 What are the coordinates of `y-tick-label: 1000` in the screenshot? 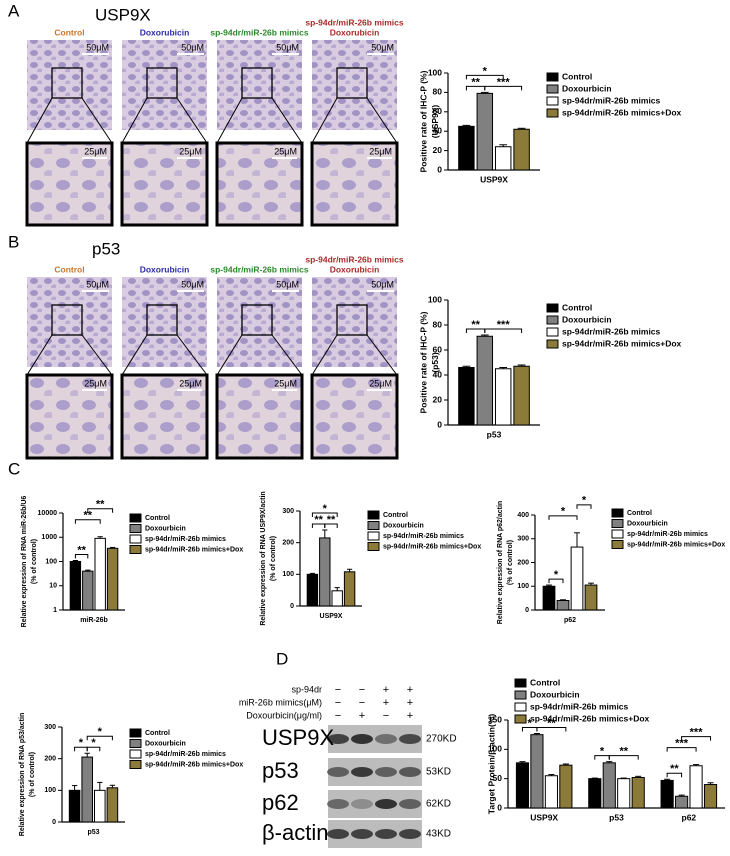 It's located at (49, 537).